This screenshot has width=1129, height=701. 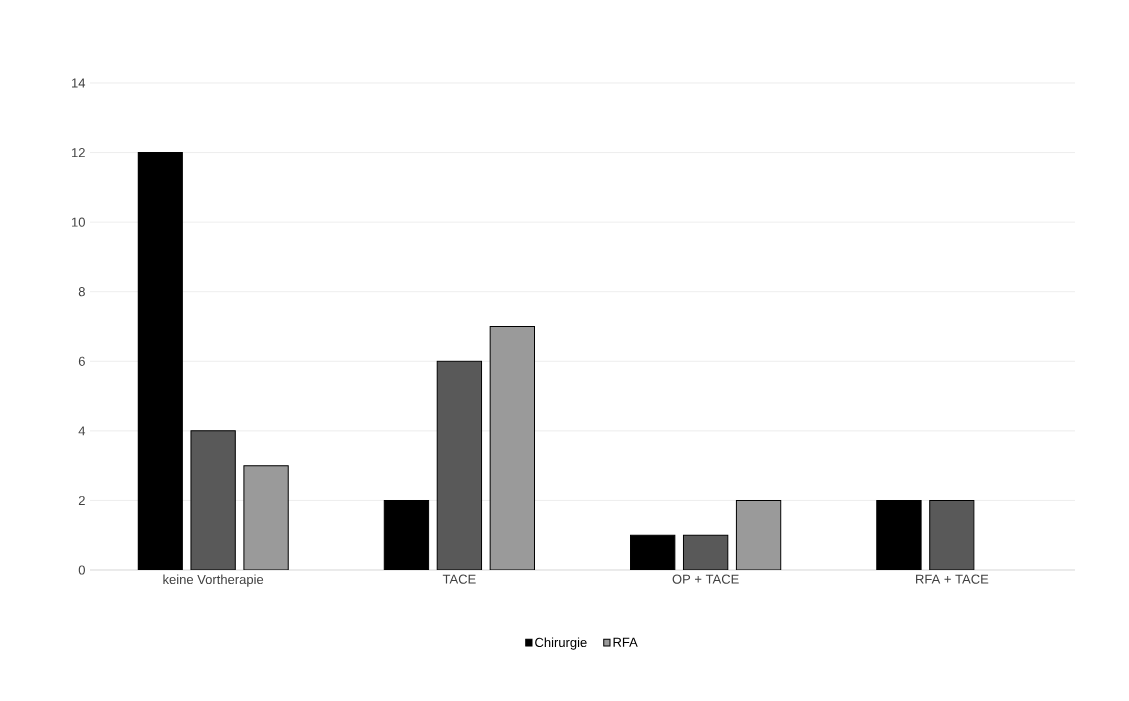 I want to click on y-tick-label: 10, so click(x=78, y=222).